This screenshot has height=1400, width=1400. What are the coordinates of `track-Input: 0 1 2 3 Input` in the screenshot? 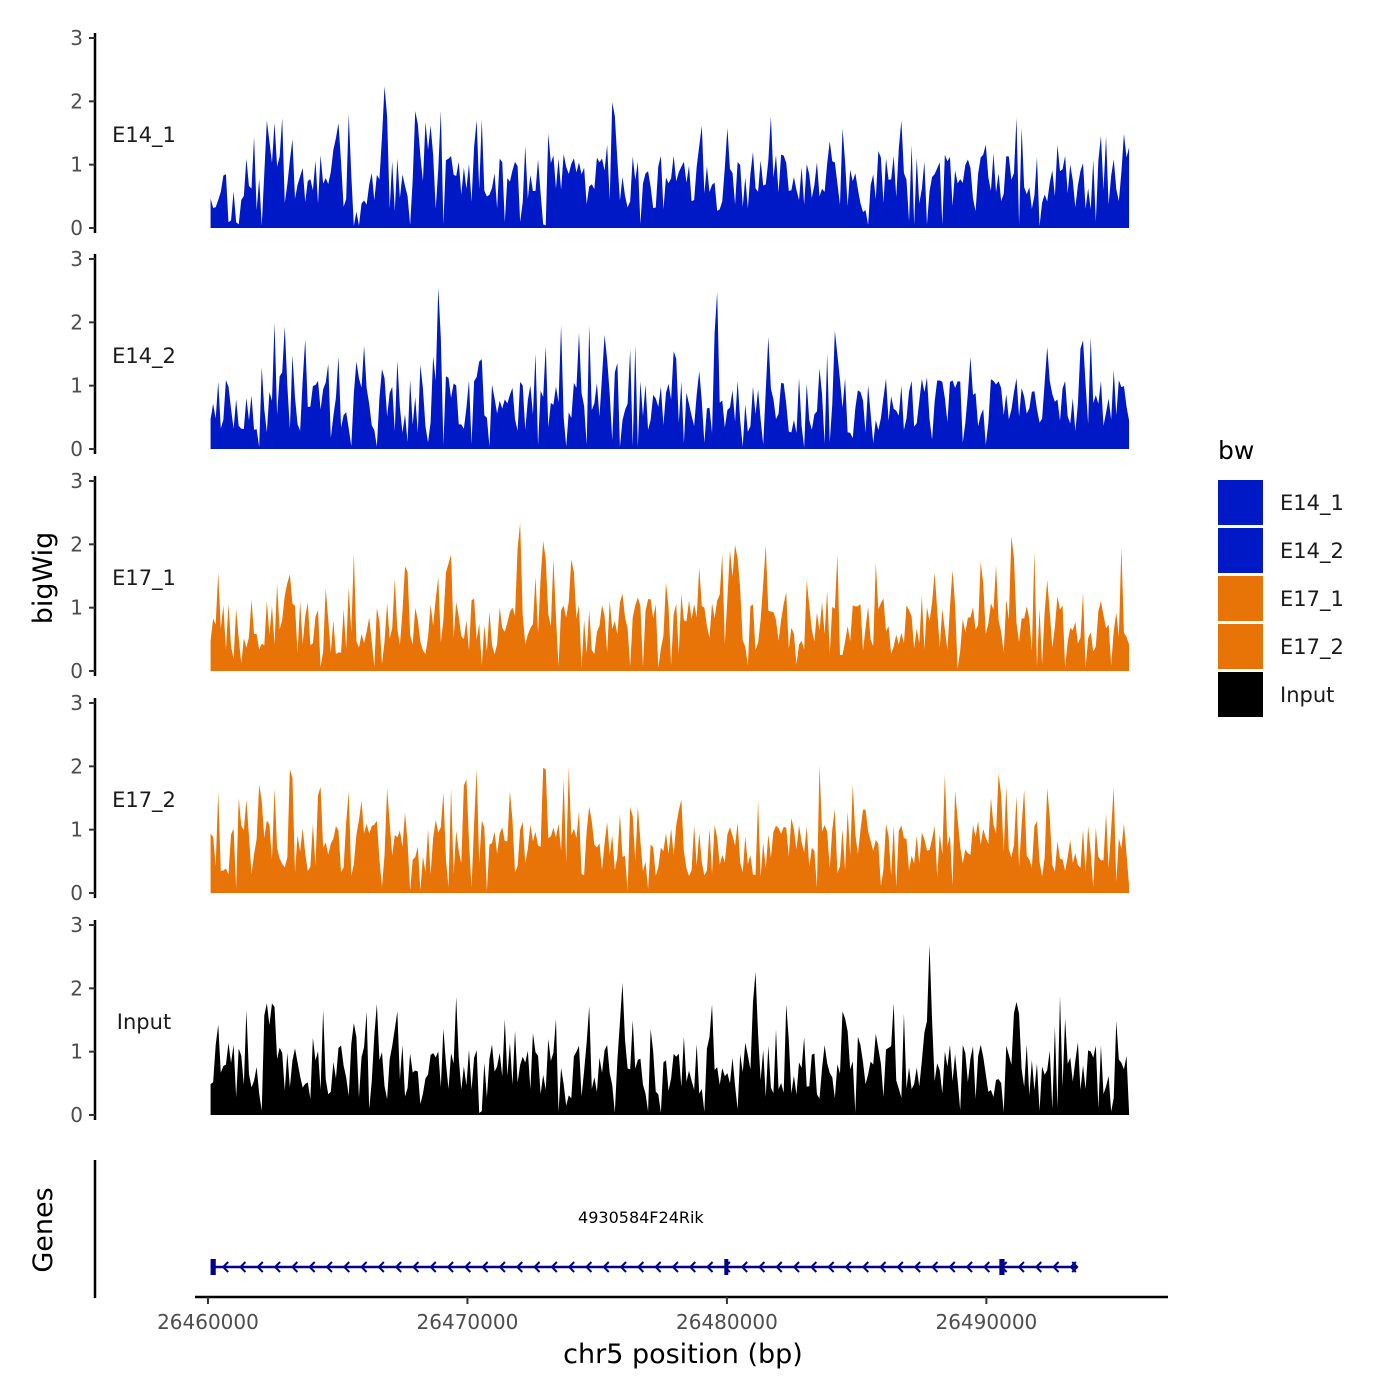 It's located at (600, 1020).